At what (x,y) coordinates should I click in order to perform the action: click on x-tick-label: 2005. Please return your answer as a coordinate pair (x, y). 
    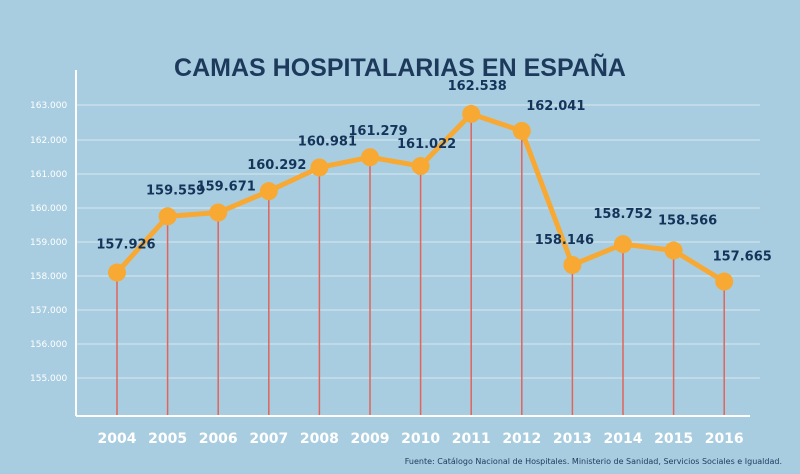
    Looking at the image, I should click on (167, 439).